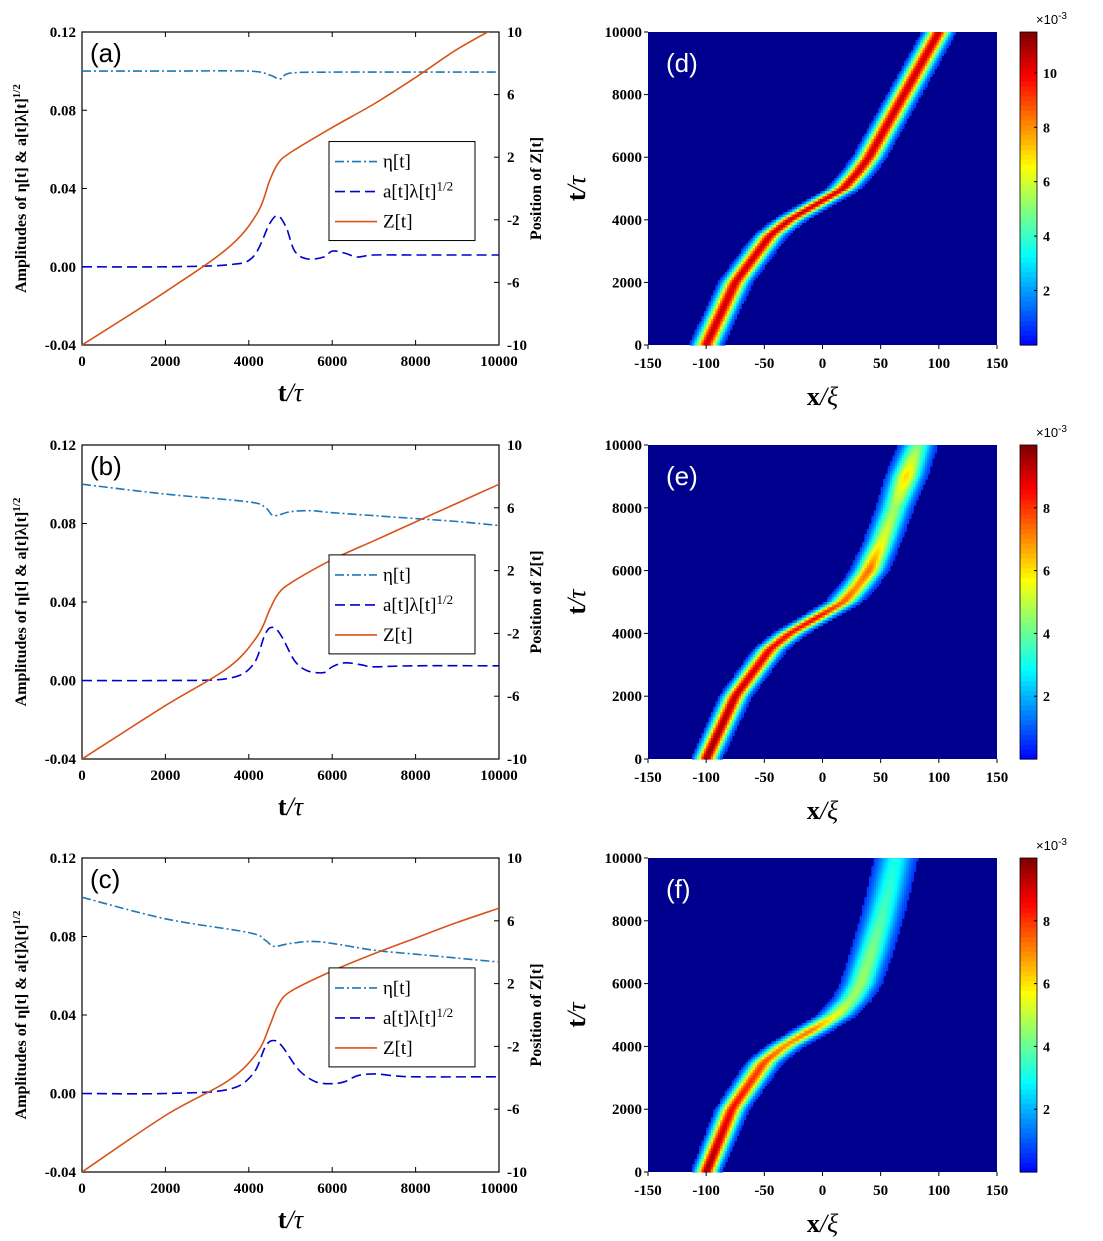  I want to click on panel-label: (b), so click(106, 466).